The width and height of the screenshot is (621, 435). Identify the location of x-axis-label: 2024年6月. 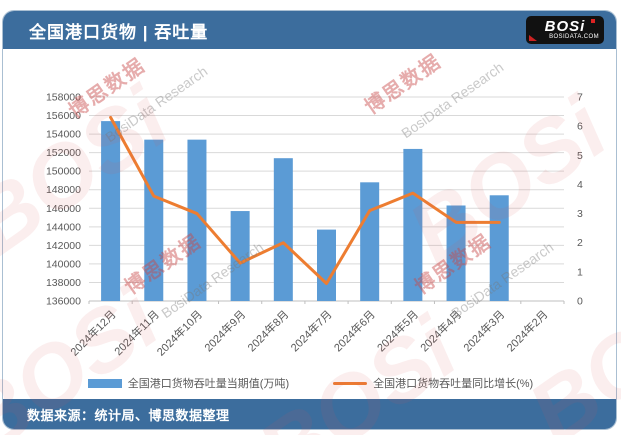
(354, 330).